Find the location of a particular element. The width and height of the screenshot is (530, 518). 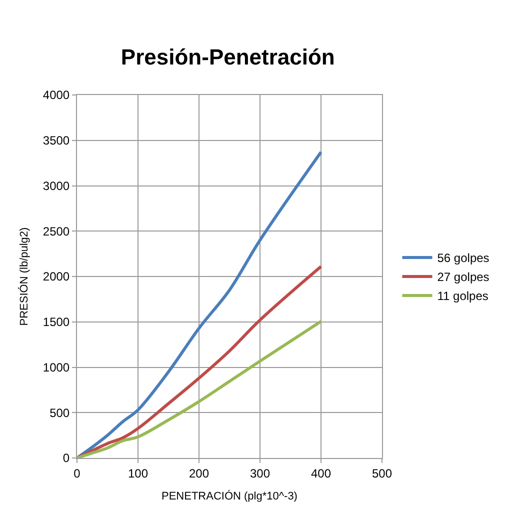

y-tick-label: 0 is located at coordinates (66, 458).